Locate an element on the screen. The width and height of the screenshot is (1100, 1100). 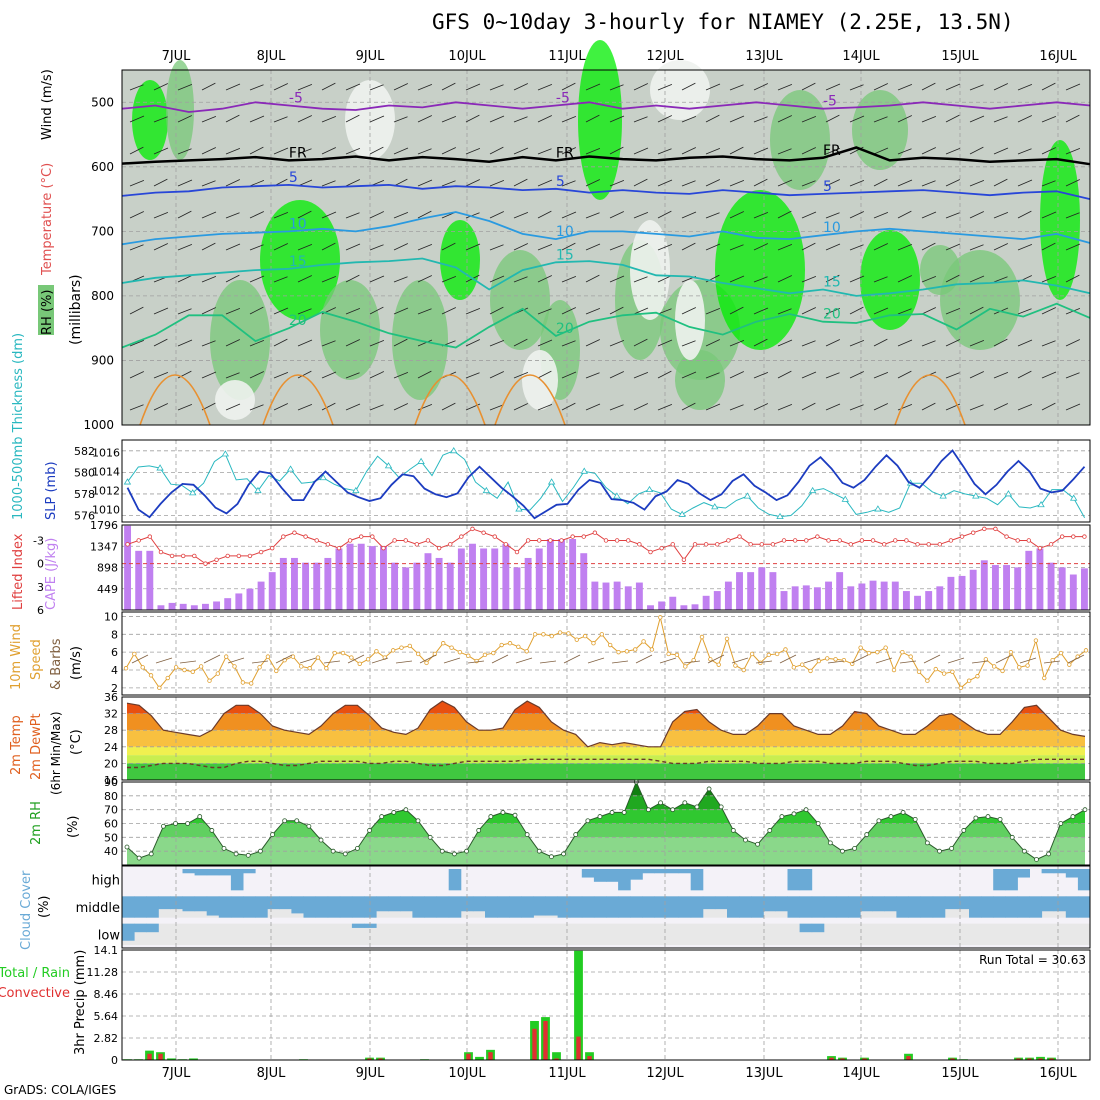
isotherm-label-15: 15 is located at coordinates (565, 255).